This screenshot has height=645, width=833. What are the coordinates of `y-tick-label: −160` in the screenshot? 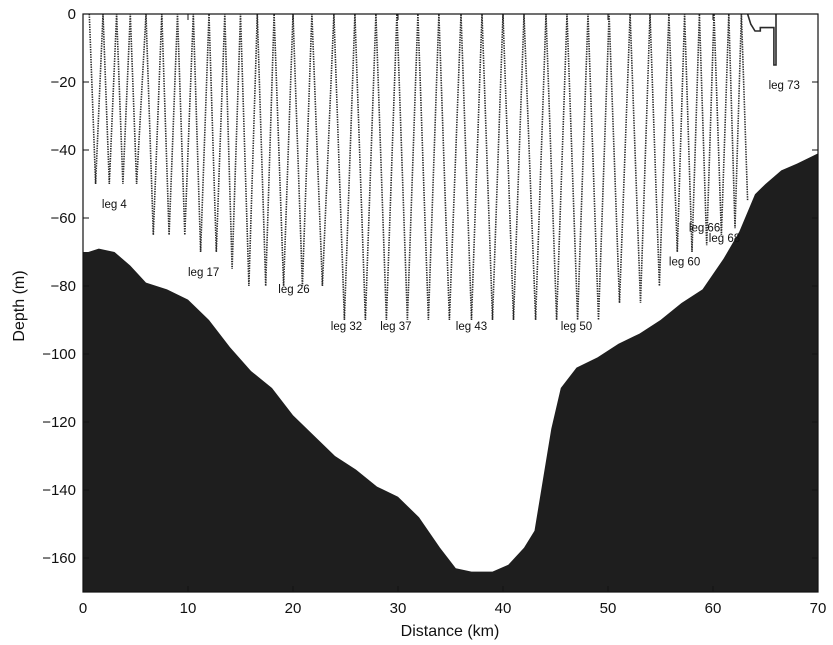 It's located at (59, 558).